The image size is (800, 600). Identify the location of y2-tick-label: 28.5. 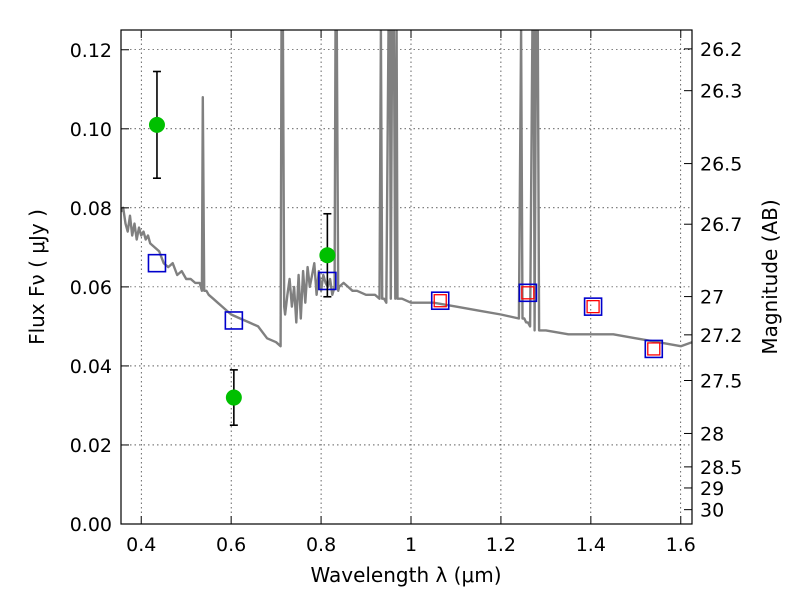
(721, 468).